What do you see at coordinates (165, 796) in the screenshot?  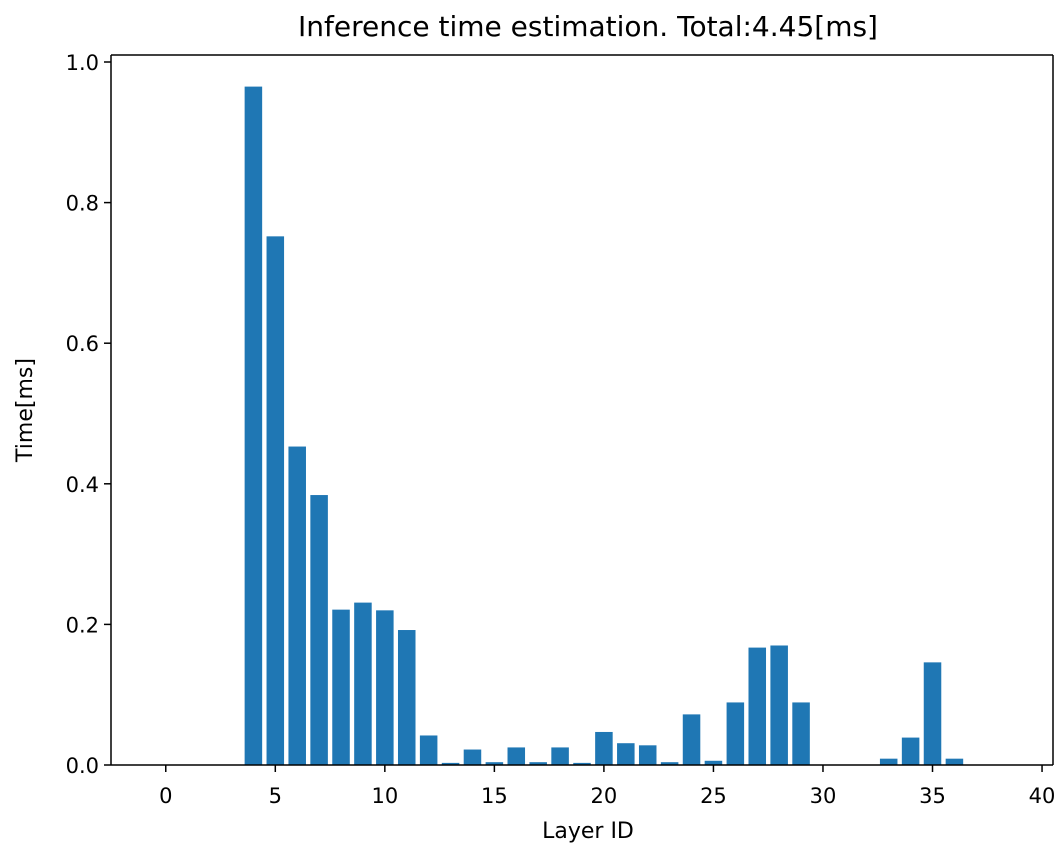 I see `x-tick-label: 0` at bounding box center [165, 796].